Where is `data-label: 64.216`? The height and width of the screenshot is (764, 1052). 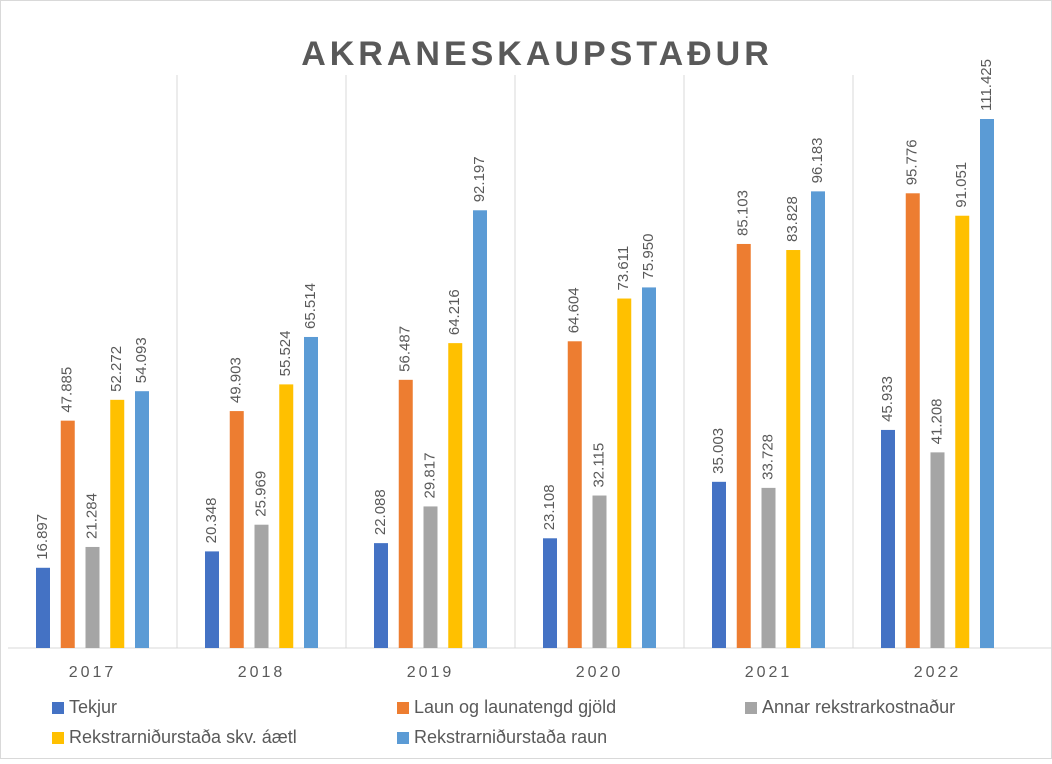 data-label: 64.216 is located at coordinates (454, 312).